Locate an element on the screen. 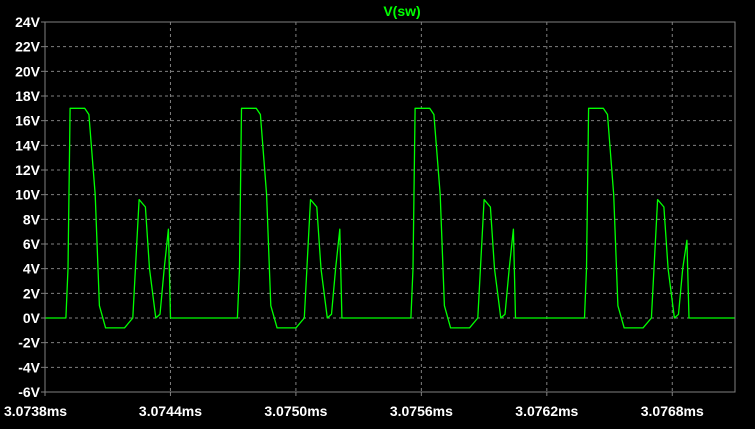 The width and height of the screenshot is (755, 429). y-tick-label: 14V is located at coordinates (28, 145).